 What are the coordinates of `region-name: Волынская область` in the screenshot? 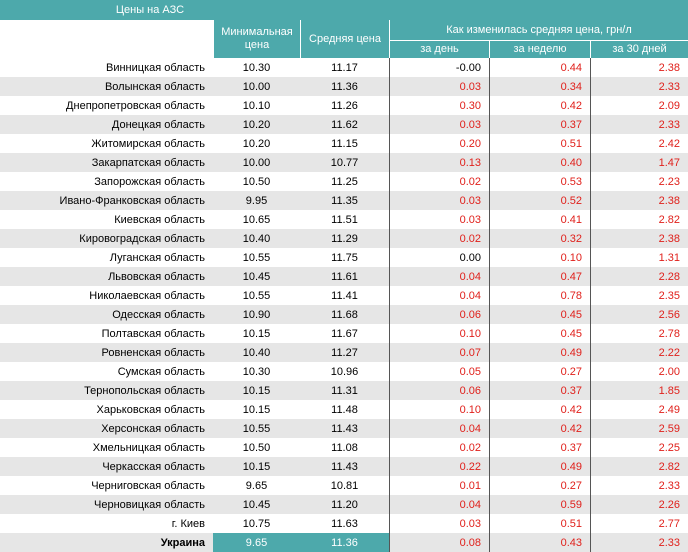 It's located at (106, 86).